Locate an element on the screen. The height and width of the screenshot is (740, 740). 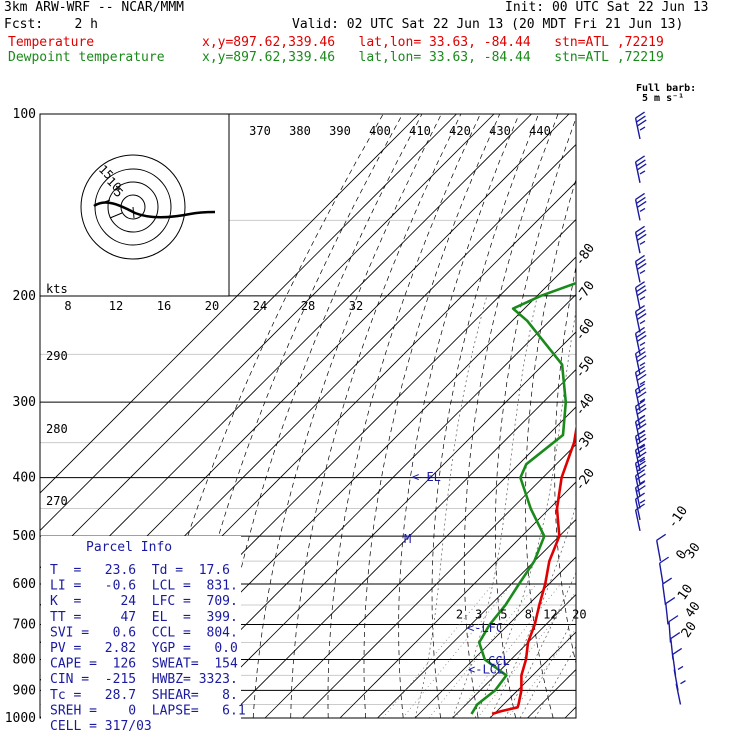
parcel-info-row: SREH = 0 LAPSE= 6.1 is located at coordinates (148, 710).